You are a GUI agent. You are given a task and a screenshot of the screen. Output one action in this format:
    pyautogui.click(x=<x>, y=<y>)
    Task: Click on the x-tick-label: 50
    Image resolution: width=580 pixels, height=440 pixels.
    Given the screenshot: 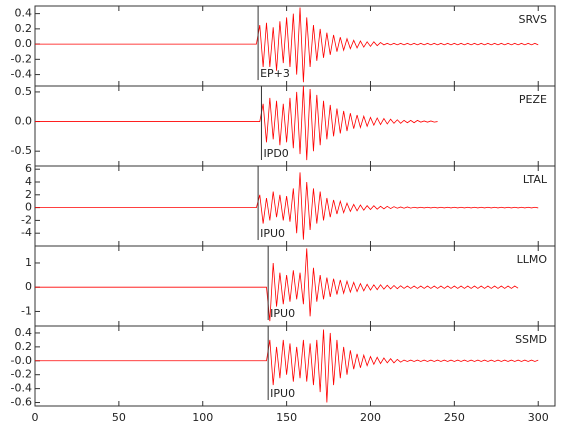 What is the action you would take?
    pyautogui.click(x=119, y=417)
    